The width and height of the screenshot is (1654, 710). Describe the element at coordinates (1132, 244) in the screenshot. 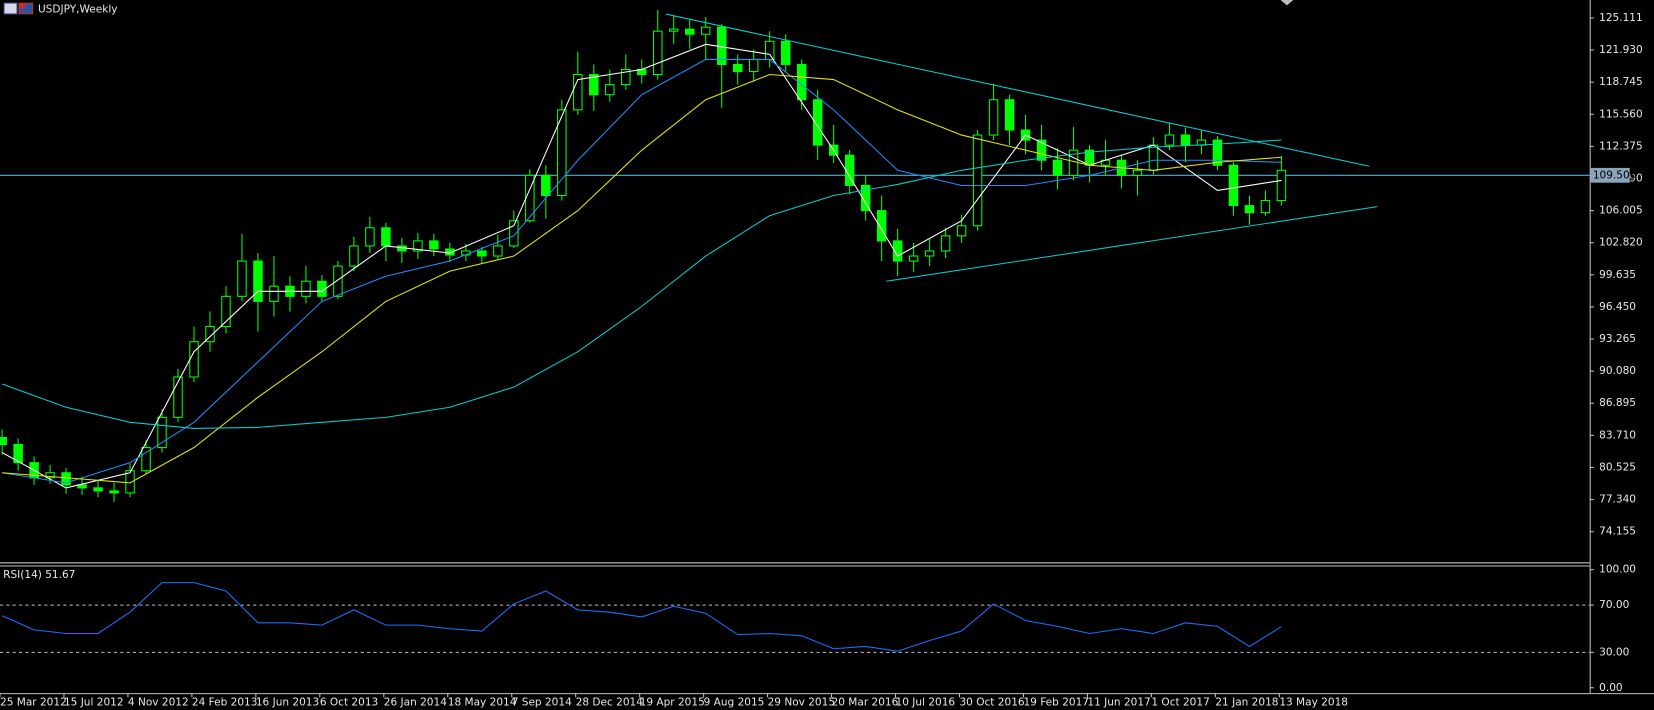

I see `trend-line` at that location.